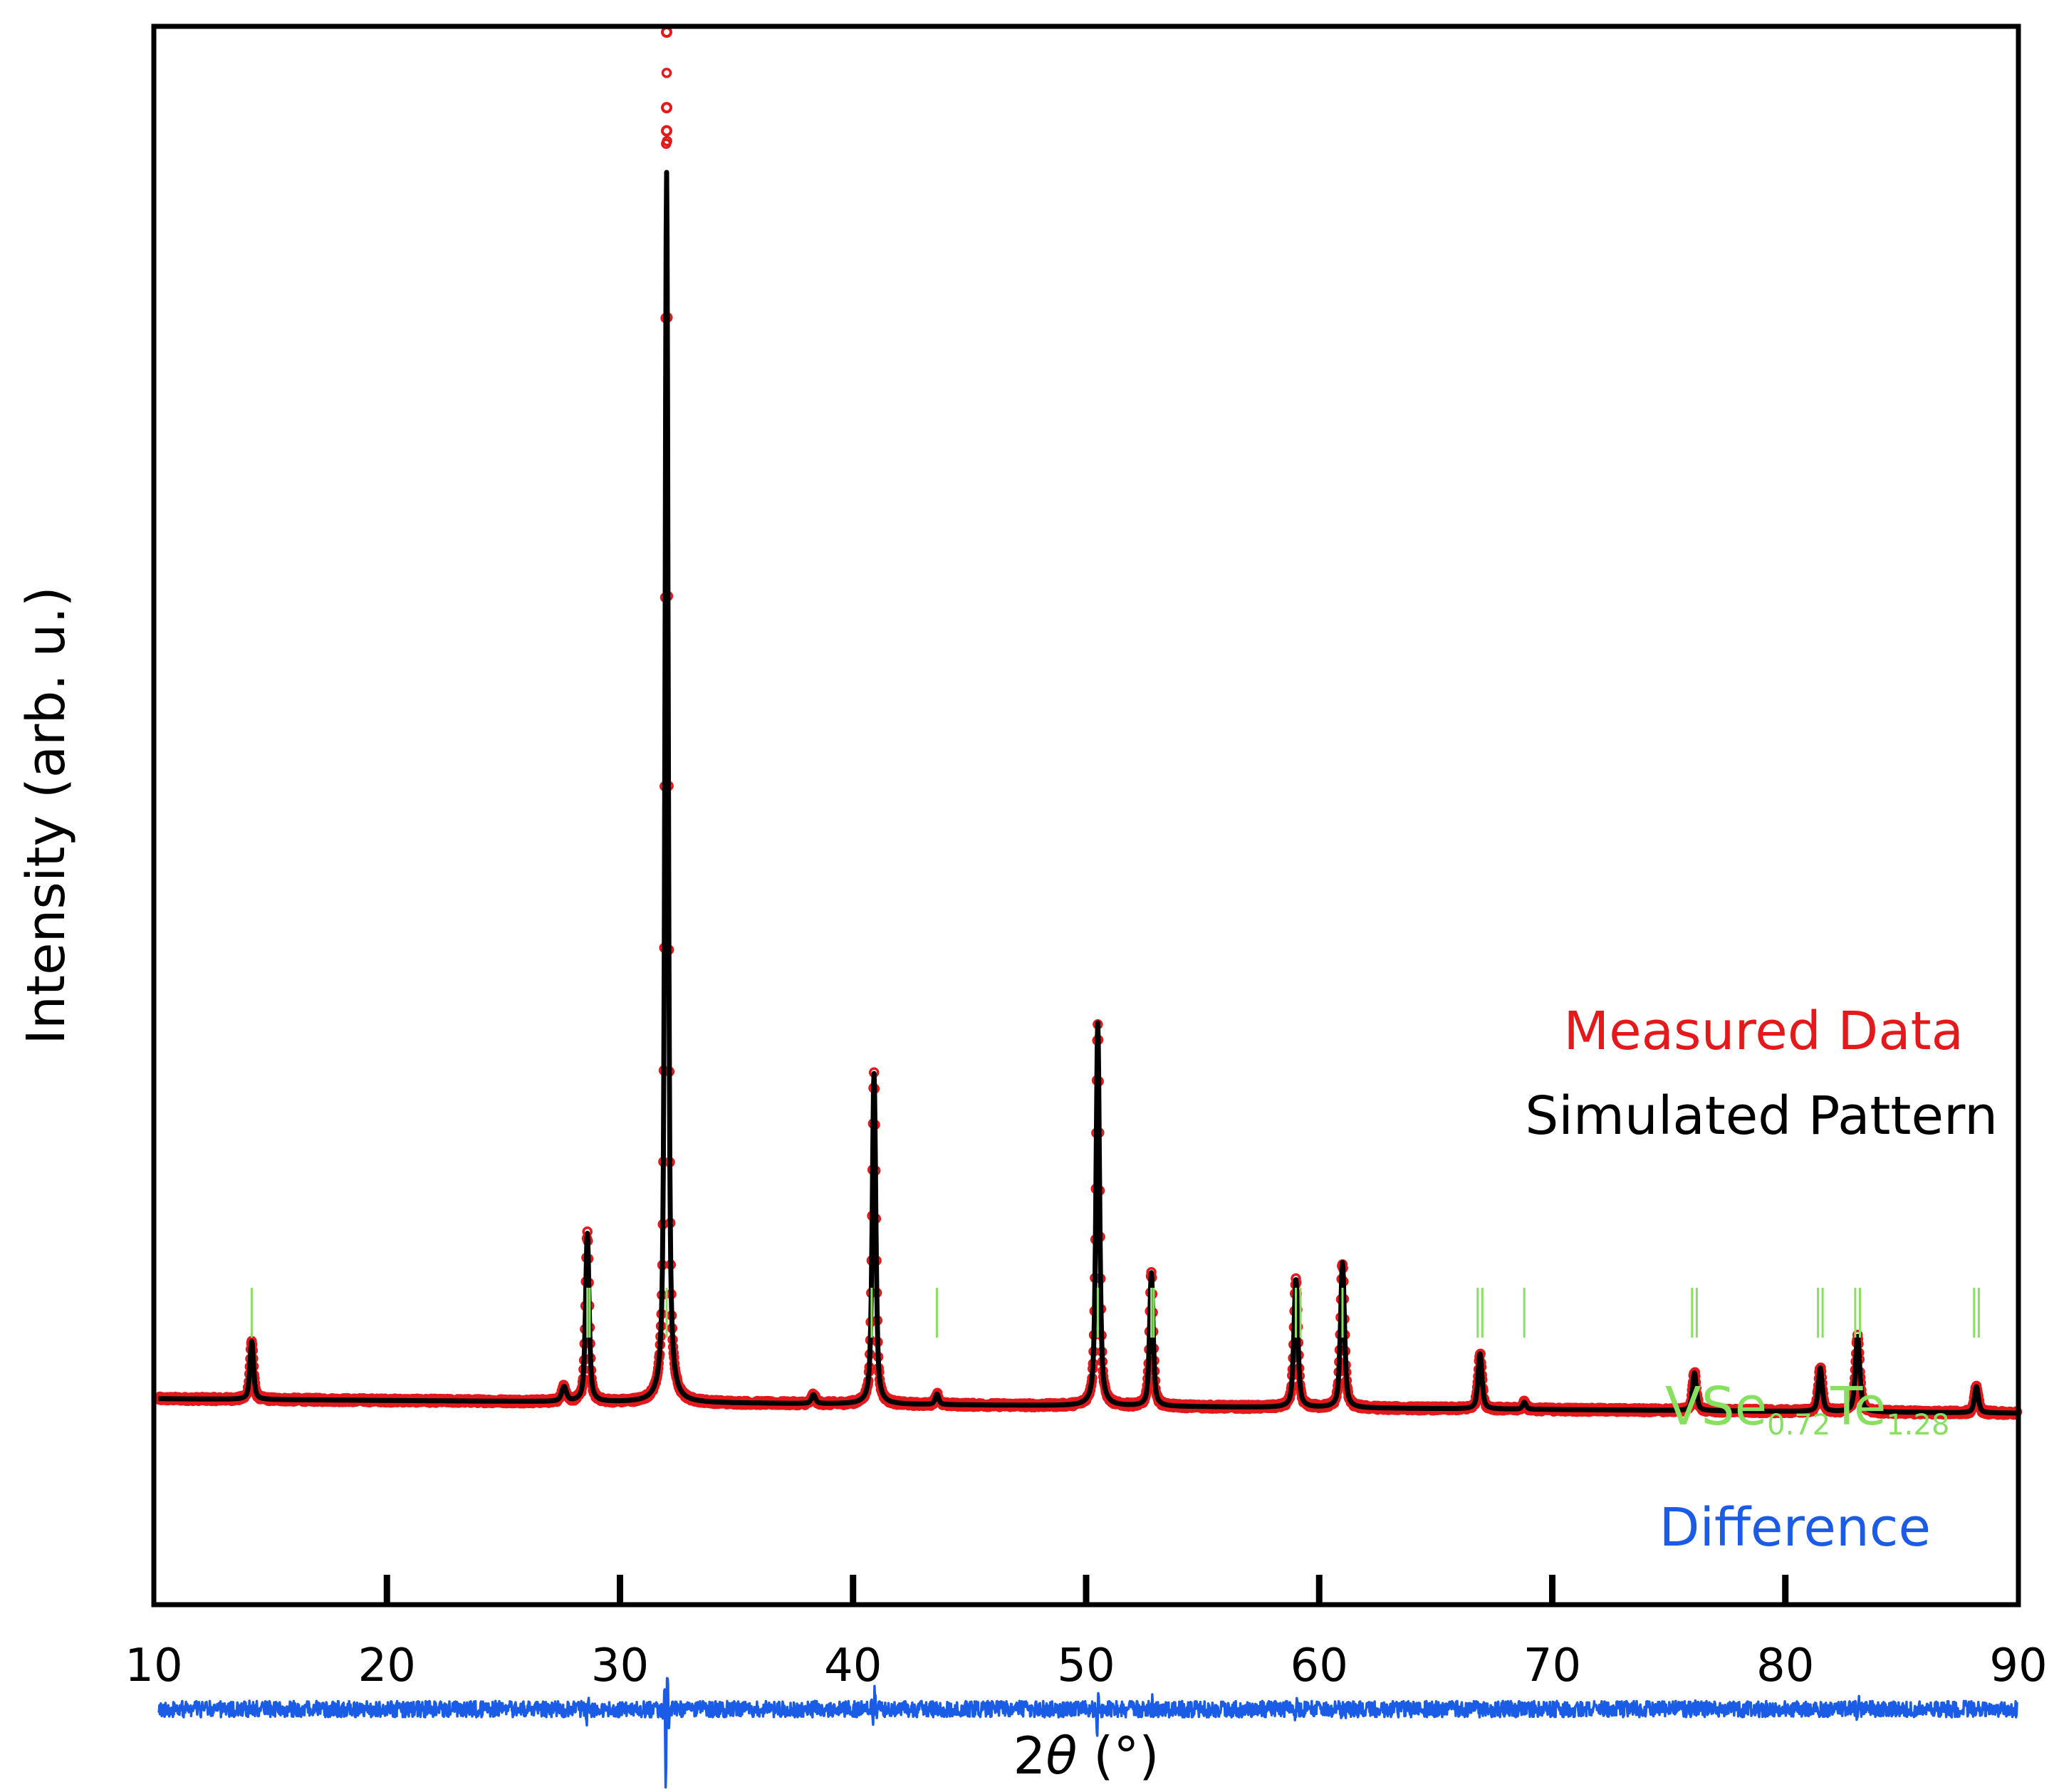  I want to click on phase-subscript-se: 0.72, so click(1798, 1425).